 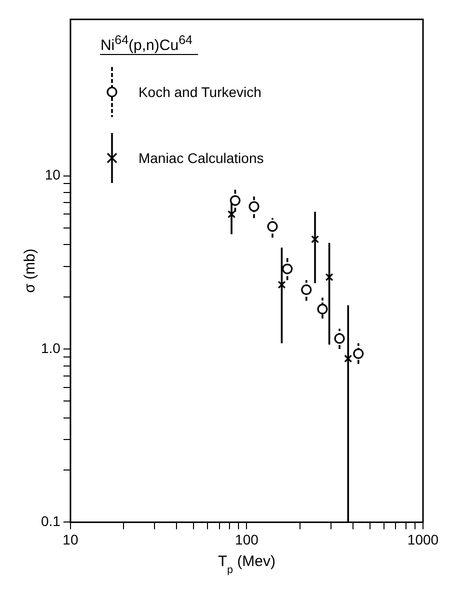 What do you see at coordinates (70, 539) in the screenshot?
I see `x-tick-label: 10` at bounding box center [70, 539].